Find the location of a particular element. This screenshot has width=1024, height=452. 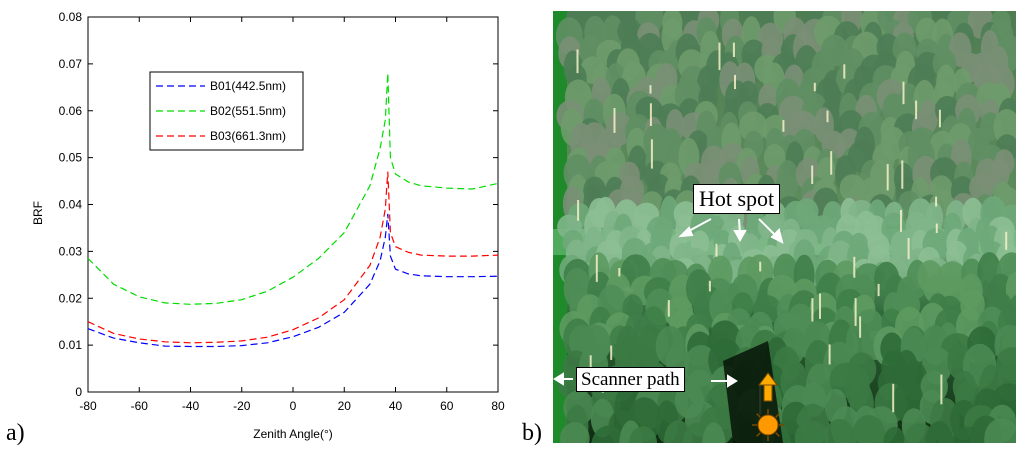

x-tick-label: 40 is located at coordinates (396, 406).